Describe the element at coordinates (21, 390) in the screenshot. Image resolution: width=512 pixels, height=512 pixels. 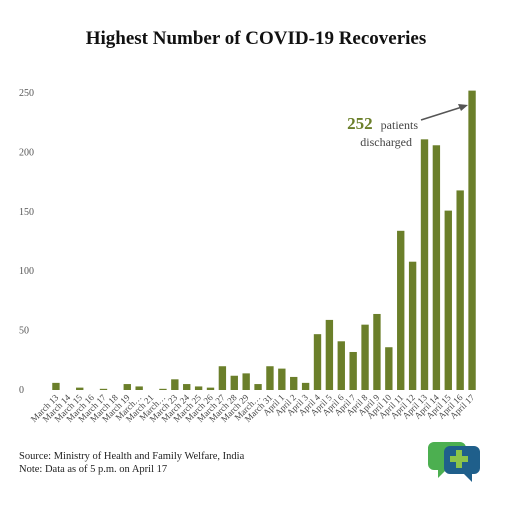
I see `y-tick-label: 0` at that location.